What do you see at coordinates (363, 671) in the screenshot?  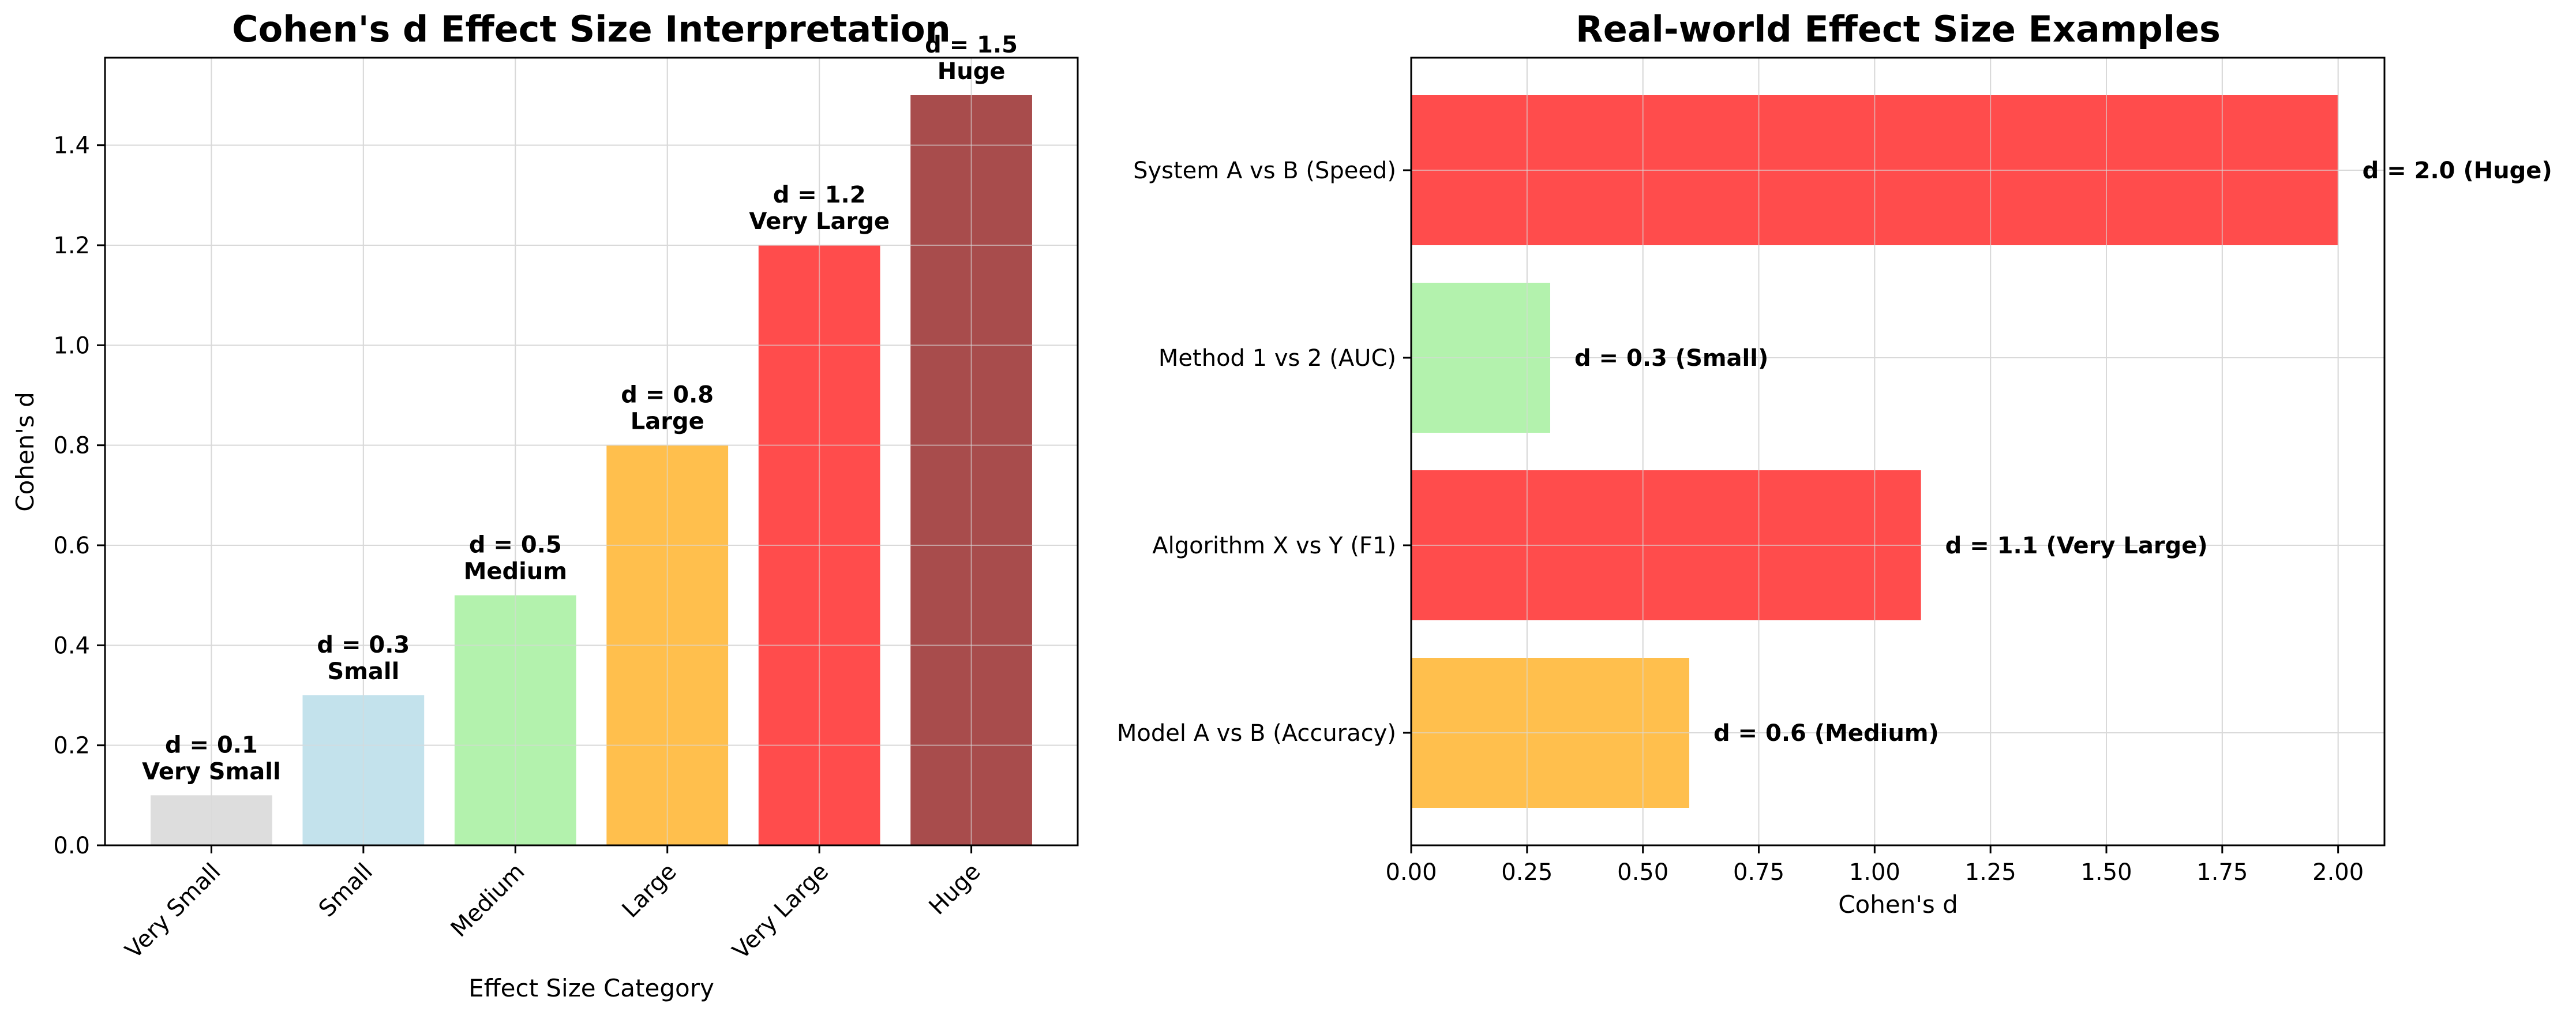 I see `chart1-bar-category-label: Small` at bounding box center [363, 671].